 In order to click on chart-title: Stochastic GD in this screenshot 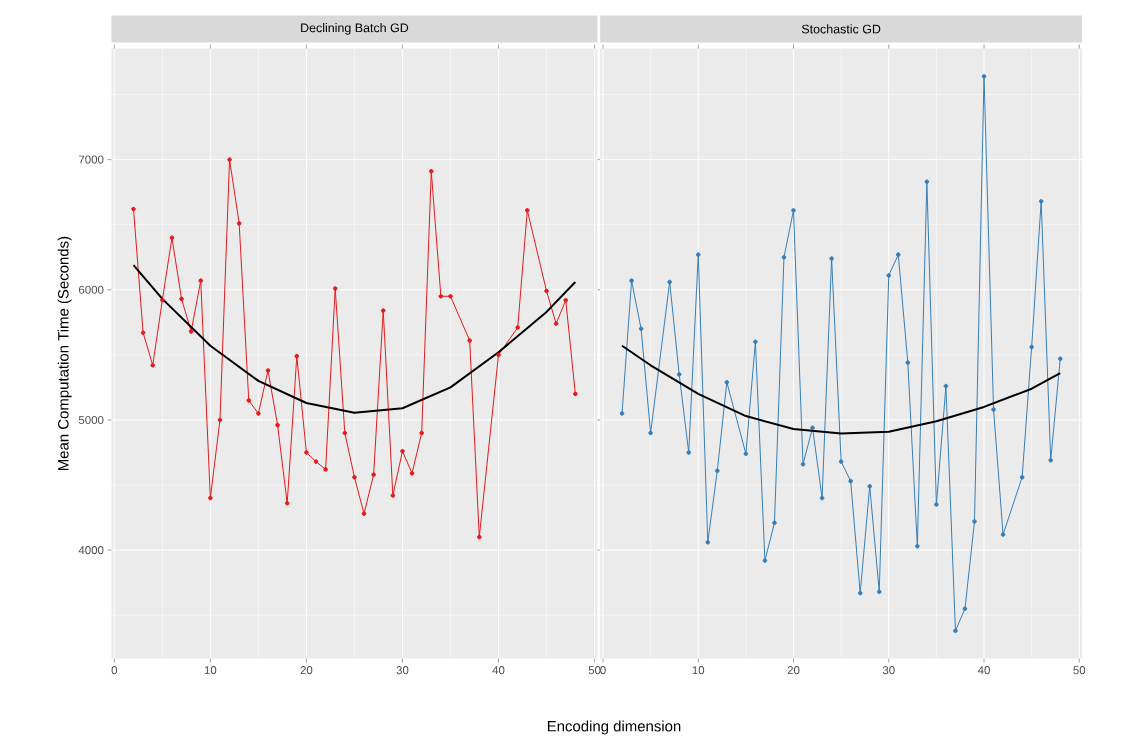, I will do `click(841, 29)`.